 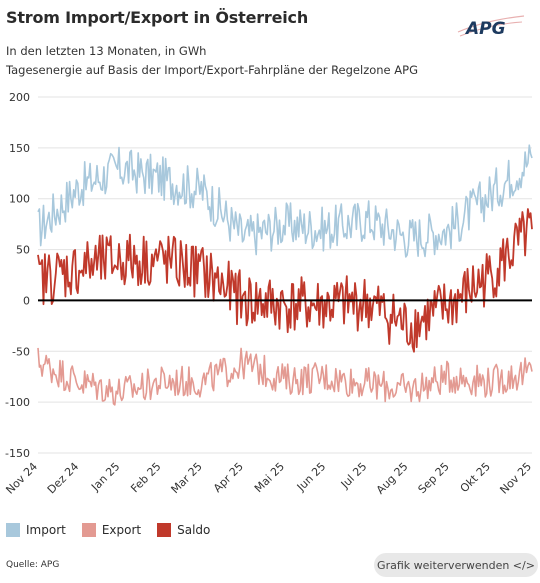 What do you see at coordinates (354, 476) in the screenshot?
I see `x-tick-label: Jul 25` at bounding box center [354, 476].